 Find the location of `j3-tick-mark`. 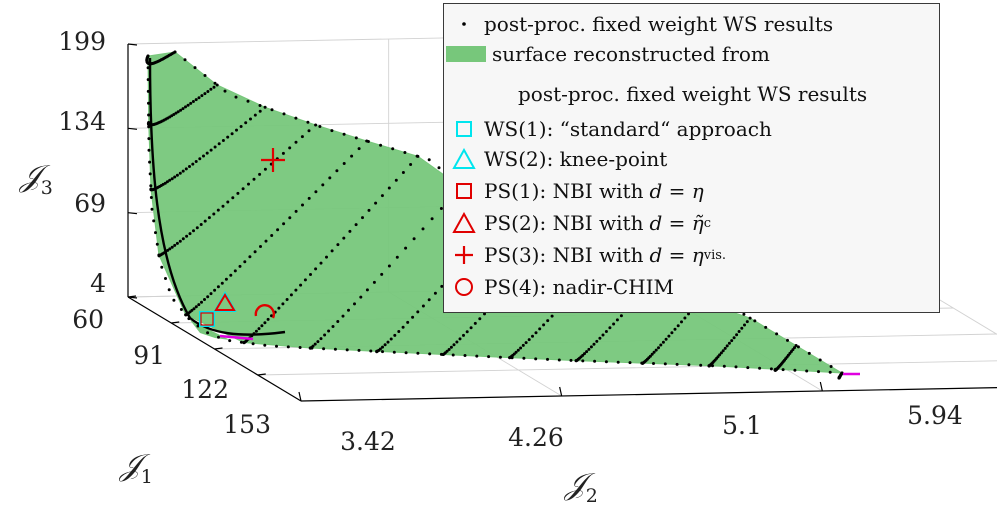

j3-tick-mark is located at coordinates (132, 128).